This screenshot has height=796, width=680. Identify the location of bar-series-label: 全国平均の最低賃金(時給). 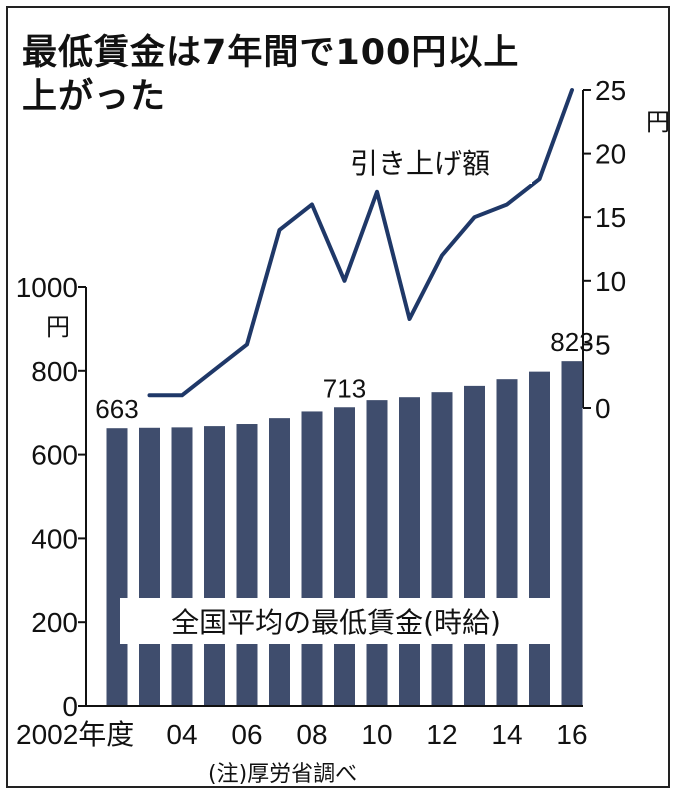
(336, 622).